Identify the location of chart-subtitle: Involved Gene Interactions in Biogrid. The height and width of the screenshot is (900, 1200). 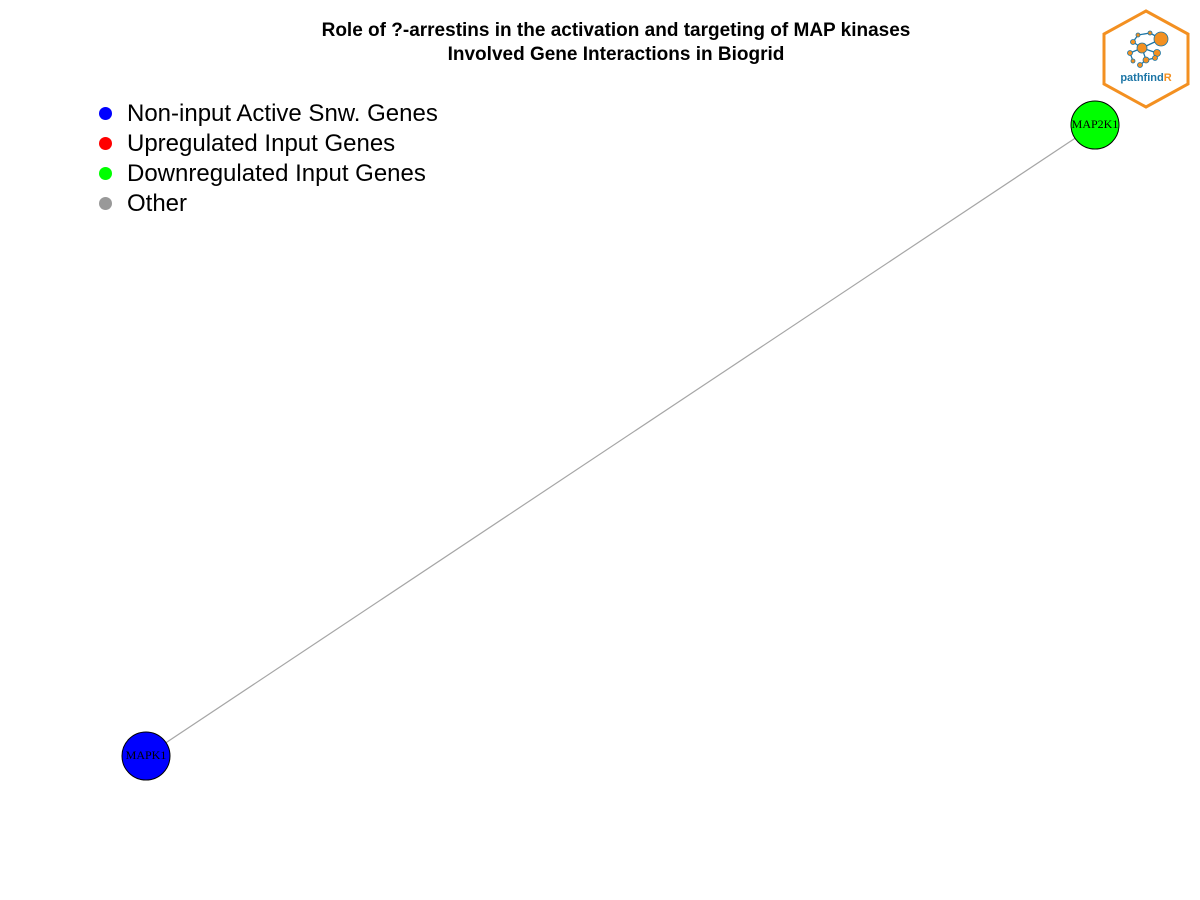
(616, 54).